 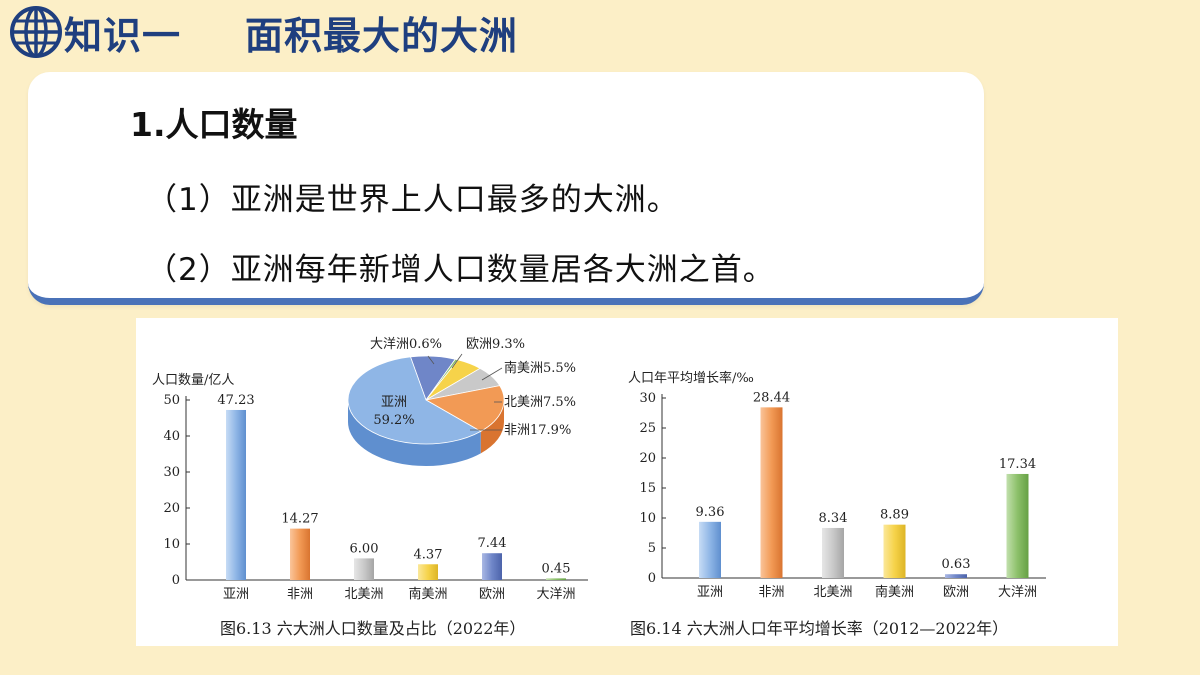 I want to click on pie-label-非洲: 非洲17.9%, so click(x=537, y=430).